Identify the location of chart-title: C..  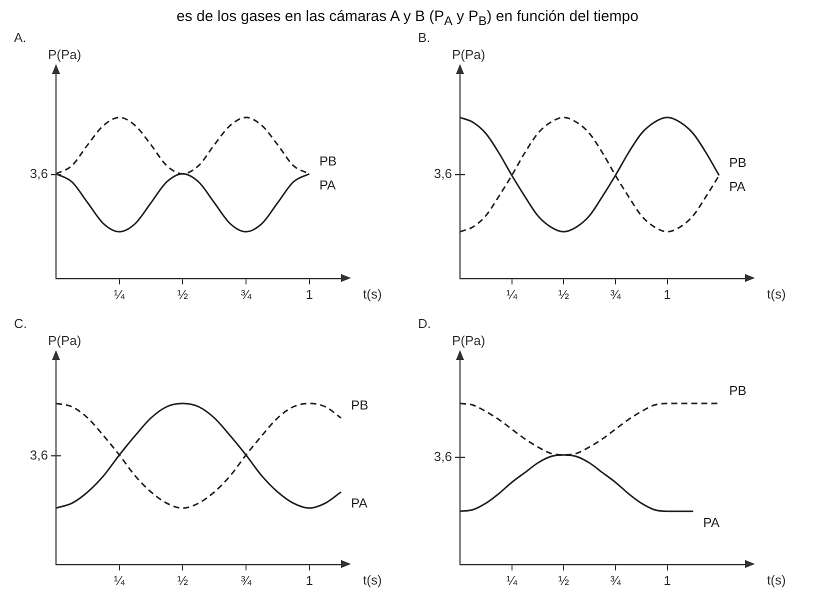
(20, 324).